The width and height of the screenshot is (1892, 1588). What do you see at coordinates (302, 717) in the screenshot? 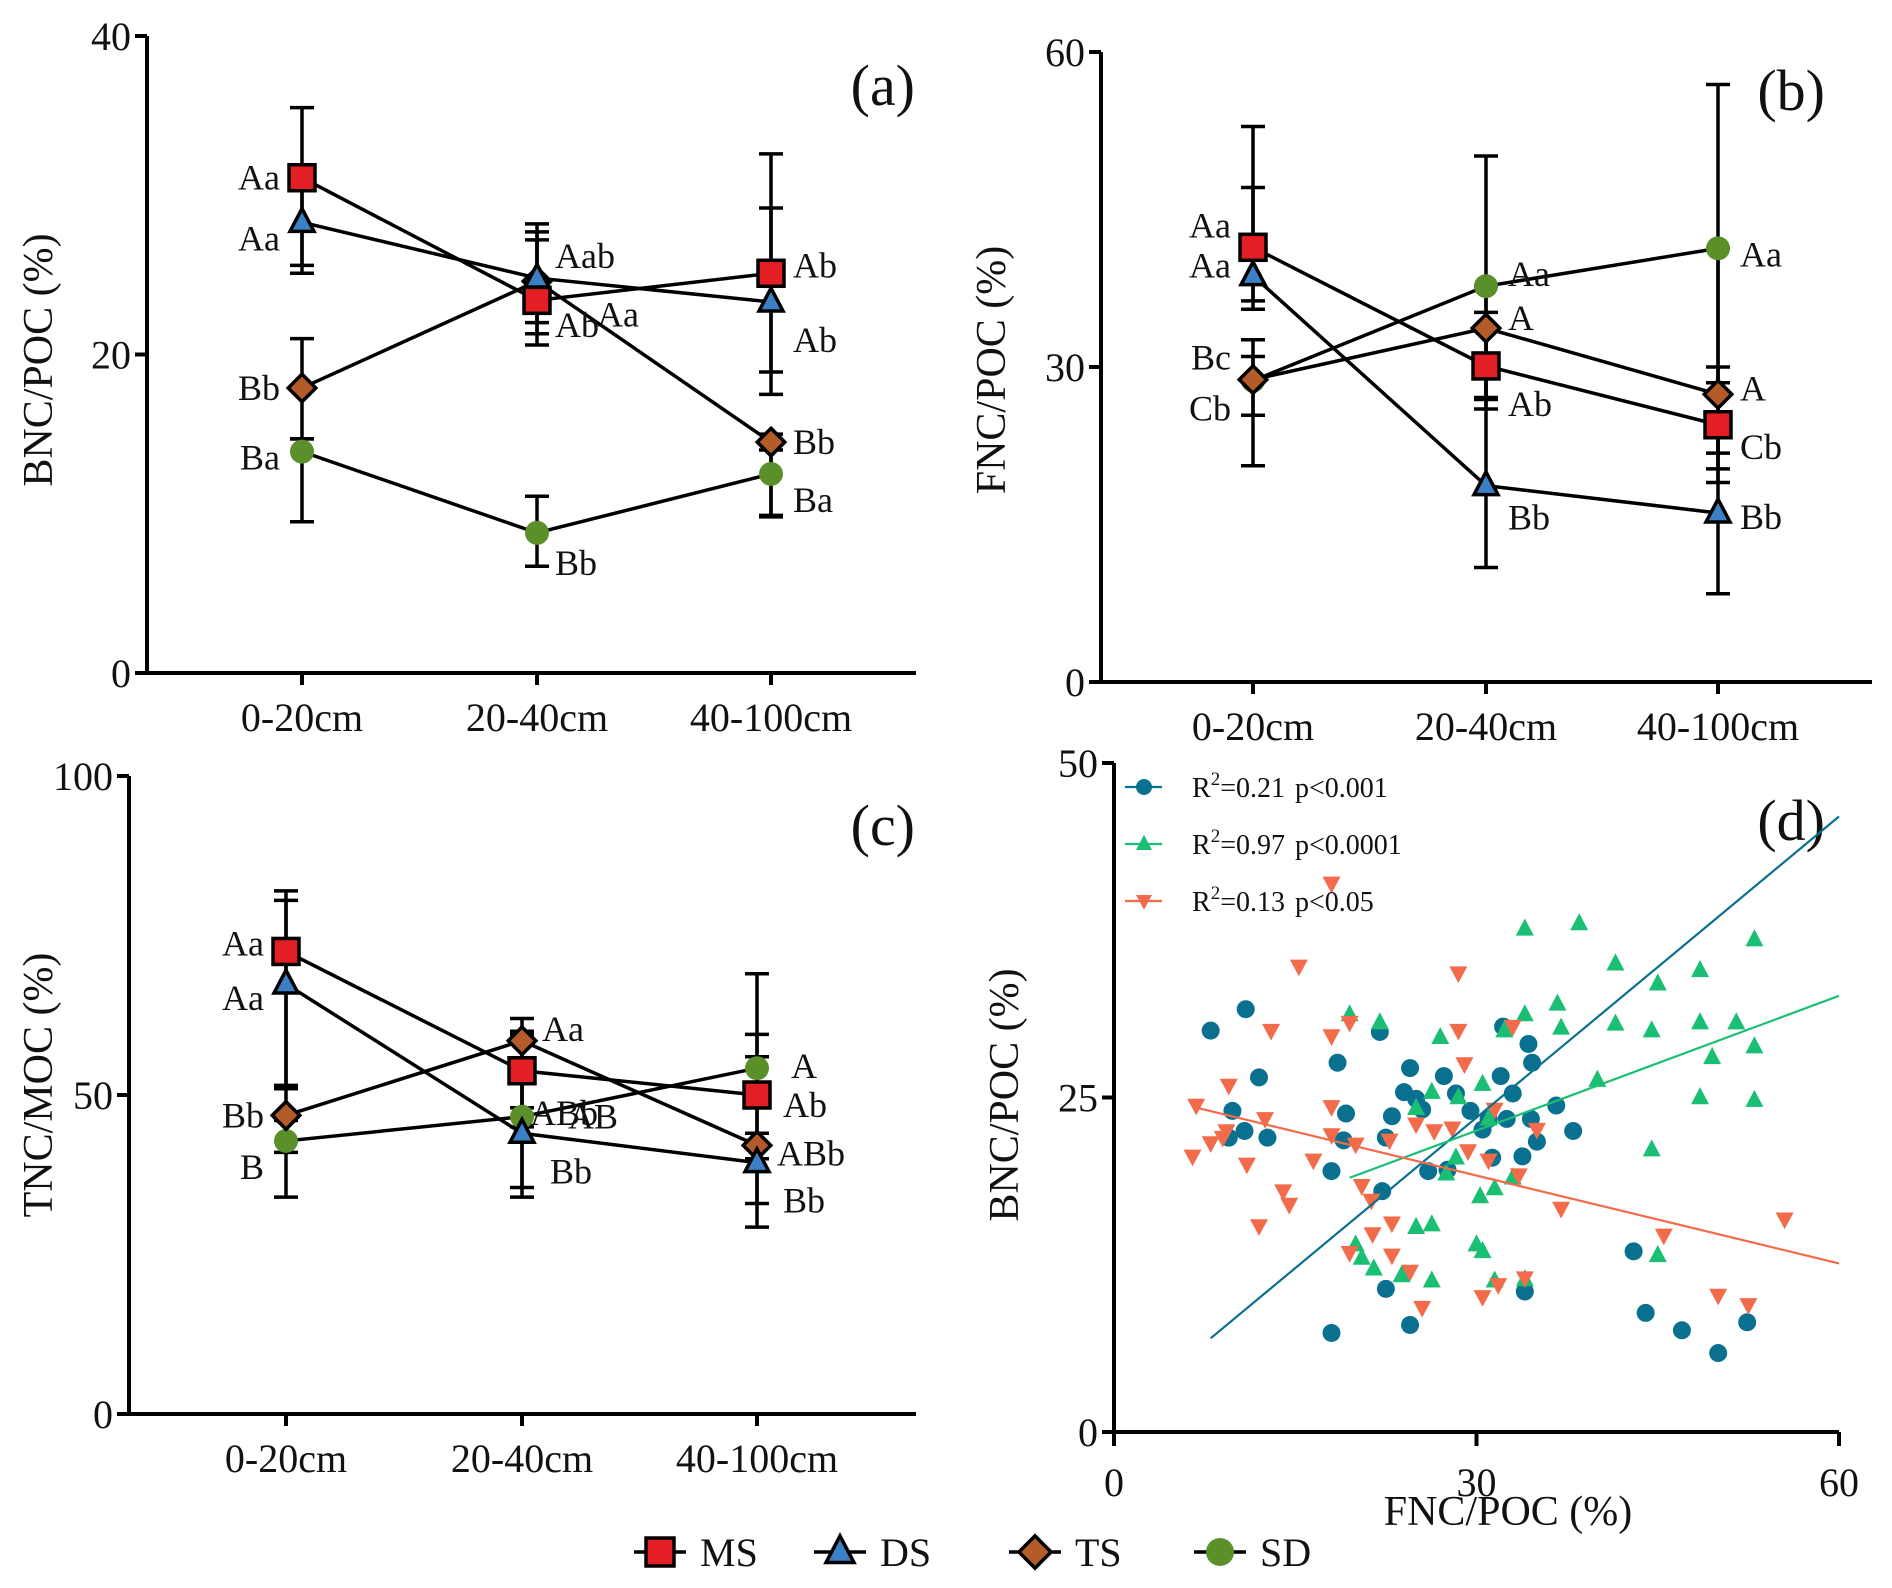
I see `x-tick-label: 0-20cm` at bounding box center [302, 717].